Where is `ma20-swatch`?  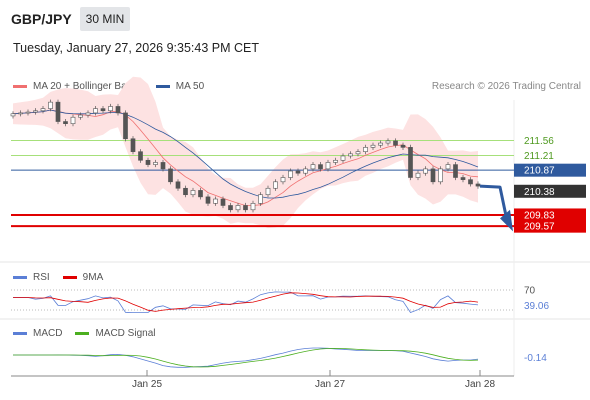
ma20-swatch is located at coordinates (20, 86).